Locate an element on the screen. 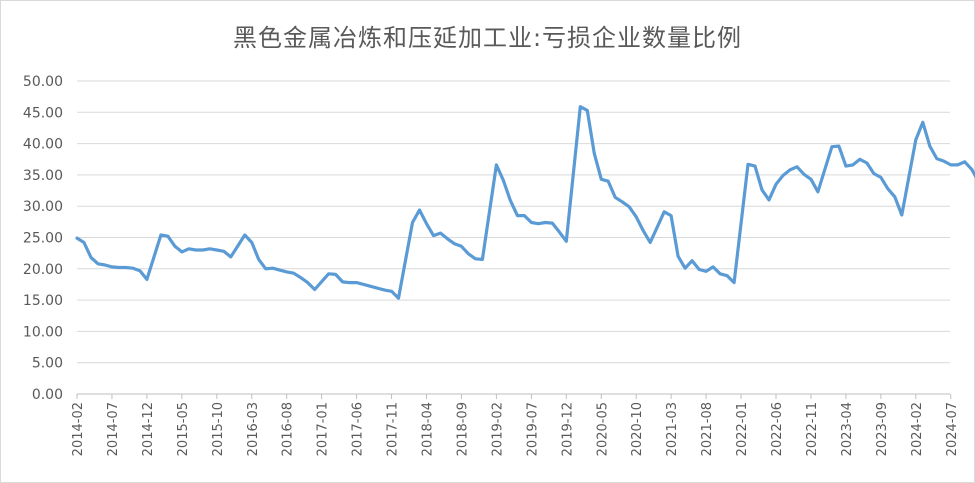  x-tick-label: 2015-10 is located at coordinates (218, 429).